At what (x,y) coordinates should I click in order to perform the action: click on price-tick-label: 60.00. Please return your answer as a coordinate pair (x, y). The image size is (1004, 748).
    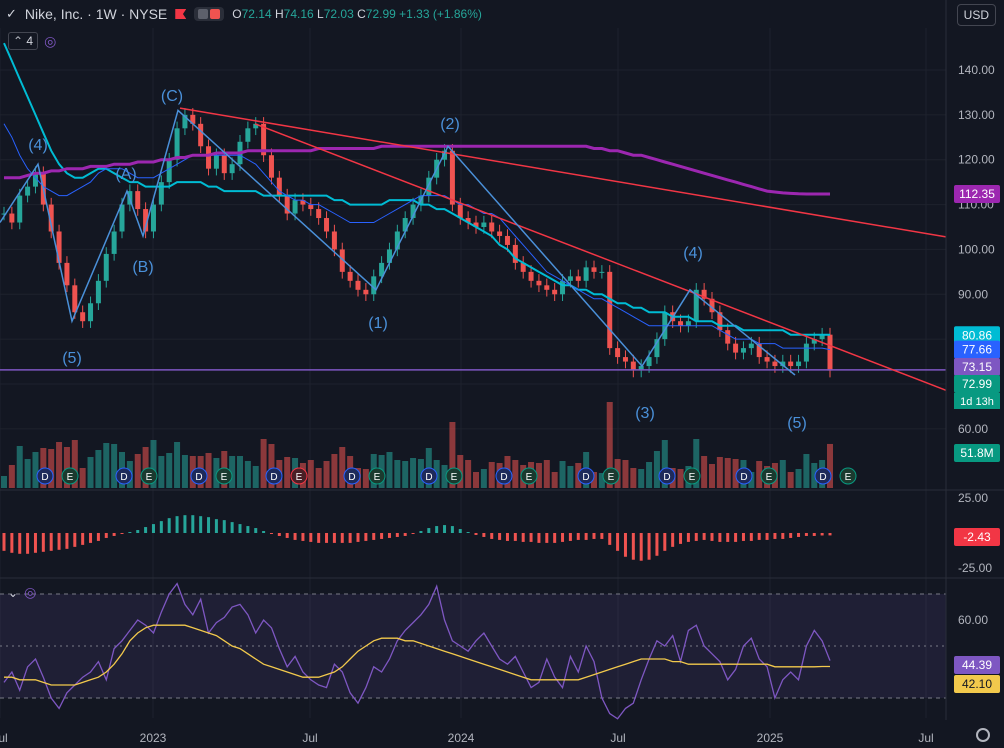
    Looking at the image, I should click on (973, 429).